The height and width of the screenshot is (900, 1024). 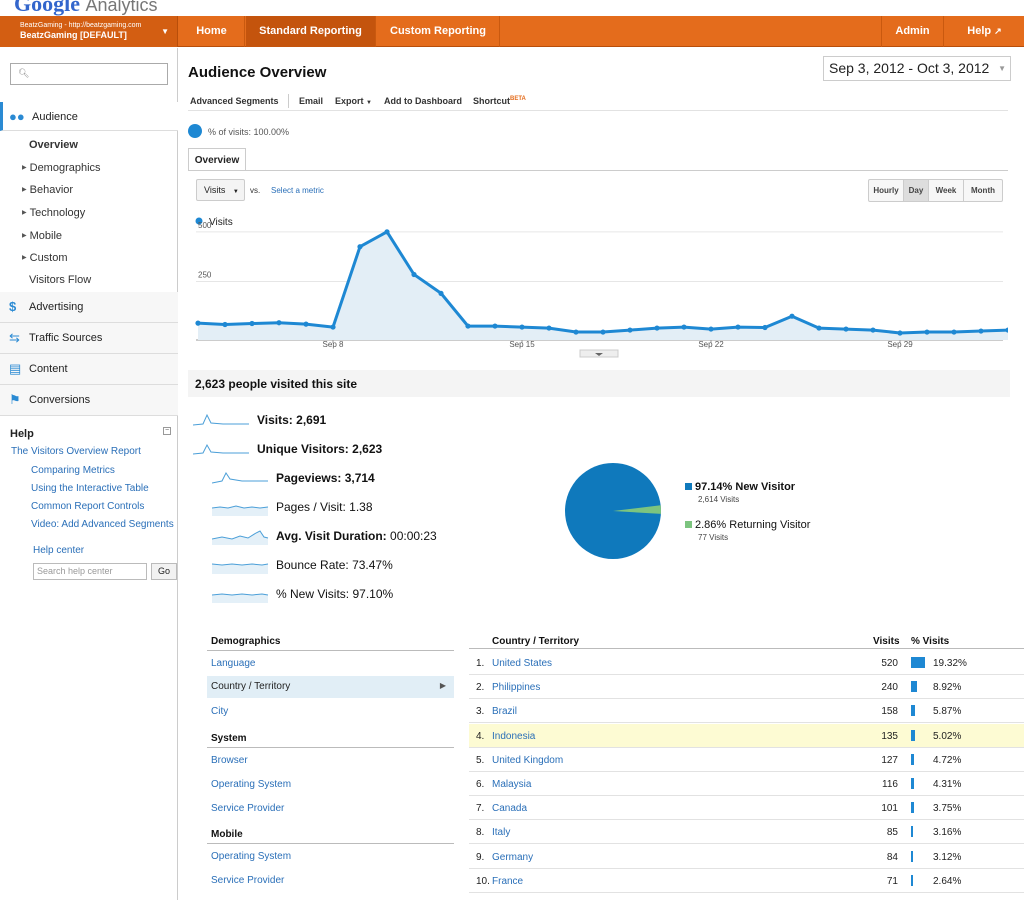 What do you see at coordinates (89, 400) in the screenshot?
I see `sidebar-section-conversions: ⚑ Conversions` at bounding box center [89, 400].